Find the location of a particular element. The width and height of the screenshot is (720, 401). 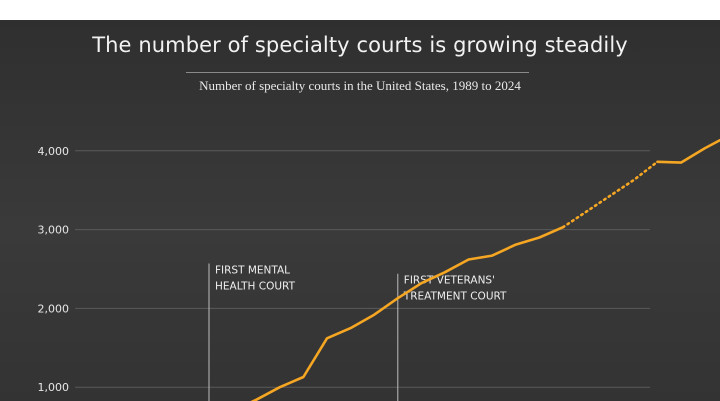

annotation-label: HEALTH COURT is located at coordinates (255, 286).